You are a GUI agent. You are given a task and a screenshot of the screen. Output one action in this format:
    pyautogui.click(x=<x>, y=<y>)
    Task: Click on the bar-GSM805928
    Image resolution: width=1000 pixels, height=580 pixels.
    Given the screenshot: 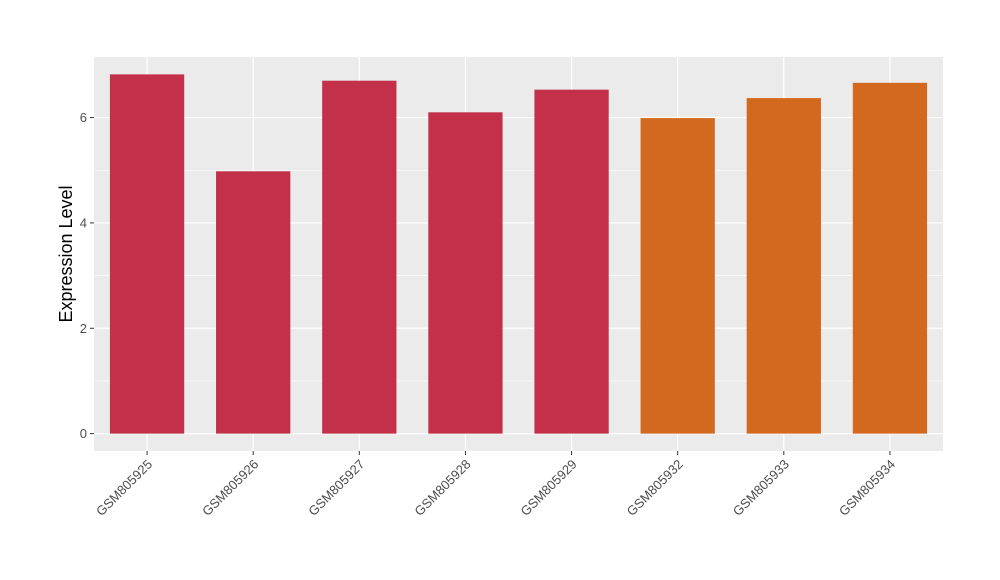 What is the action you would take?
    pyautogui.click(x=465, y=273)
    